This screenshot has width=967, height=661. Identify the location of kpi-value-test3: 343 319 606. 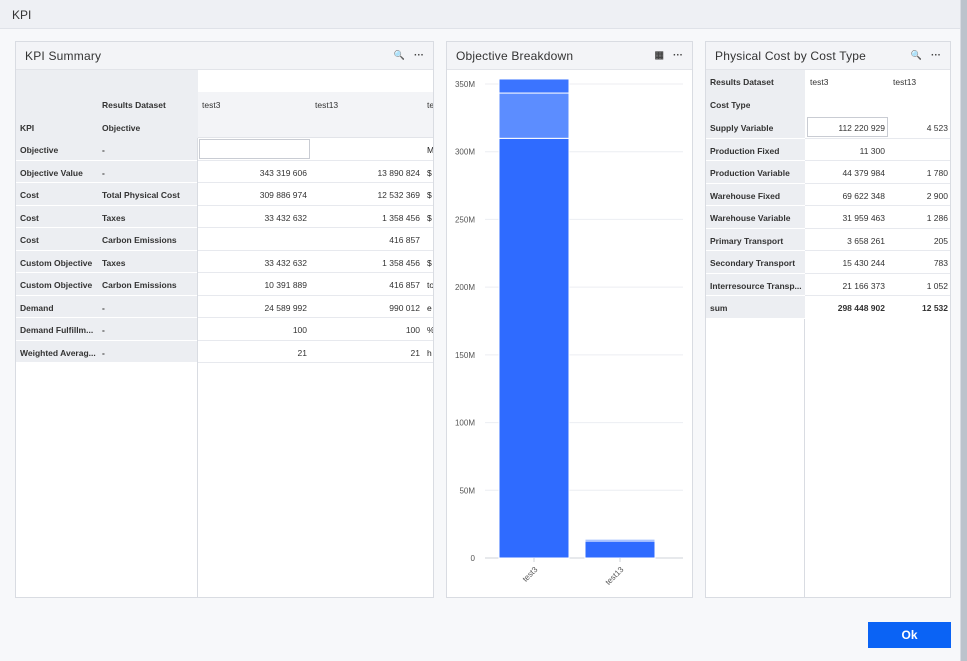
(283, 172).